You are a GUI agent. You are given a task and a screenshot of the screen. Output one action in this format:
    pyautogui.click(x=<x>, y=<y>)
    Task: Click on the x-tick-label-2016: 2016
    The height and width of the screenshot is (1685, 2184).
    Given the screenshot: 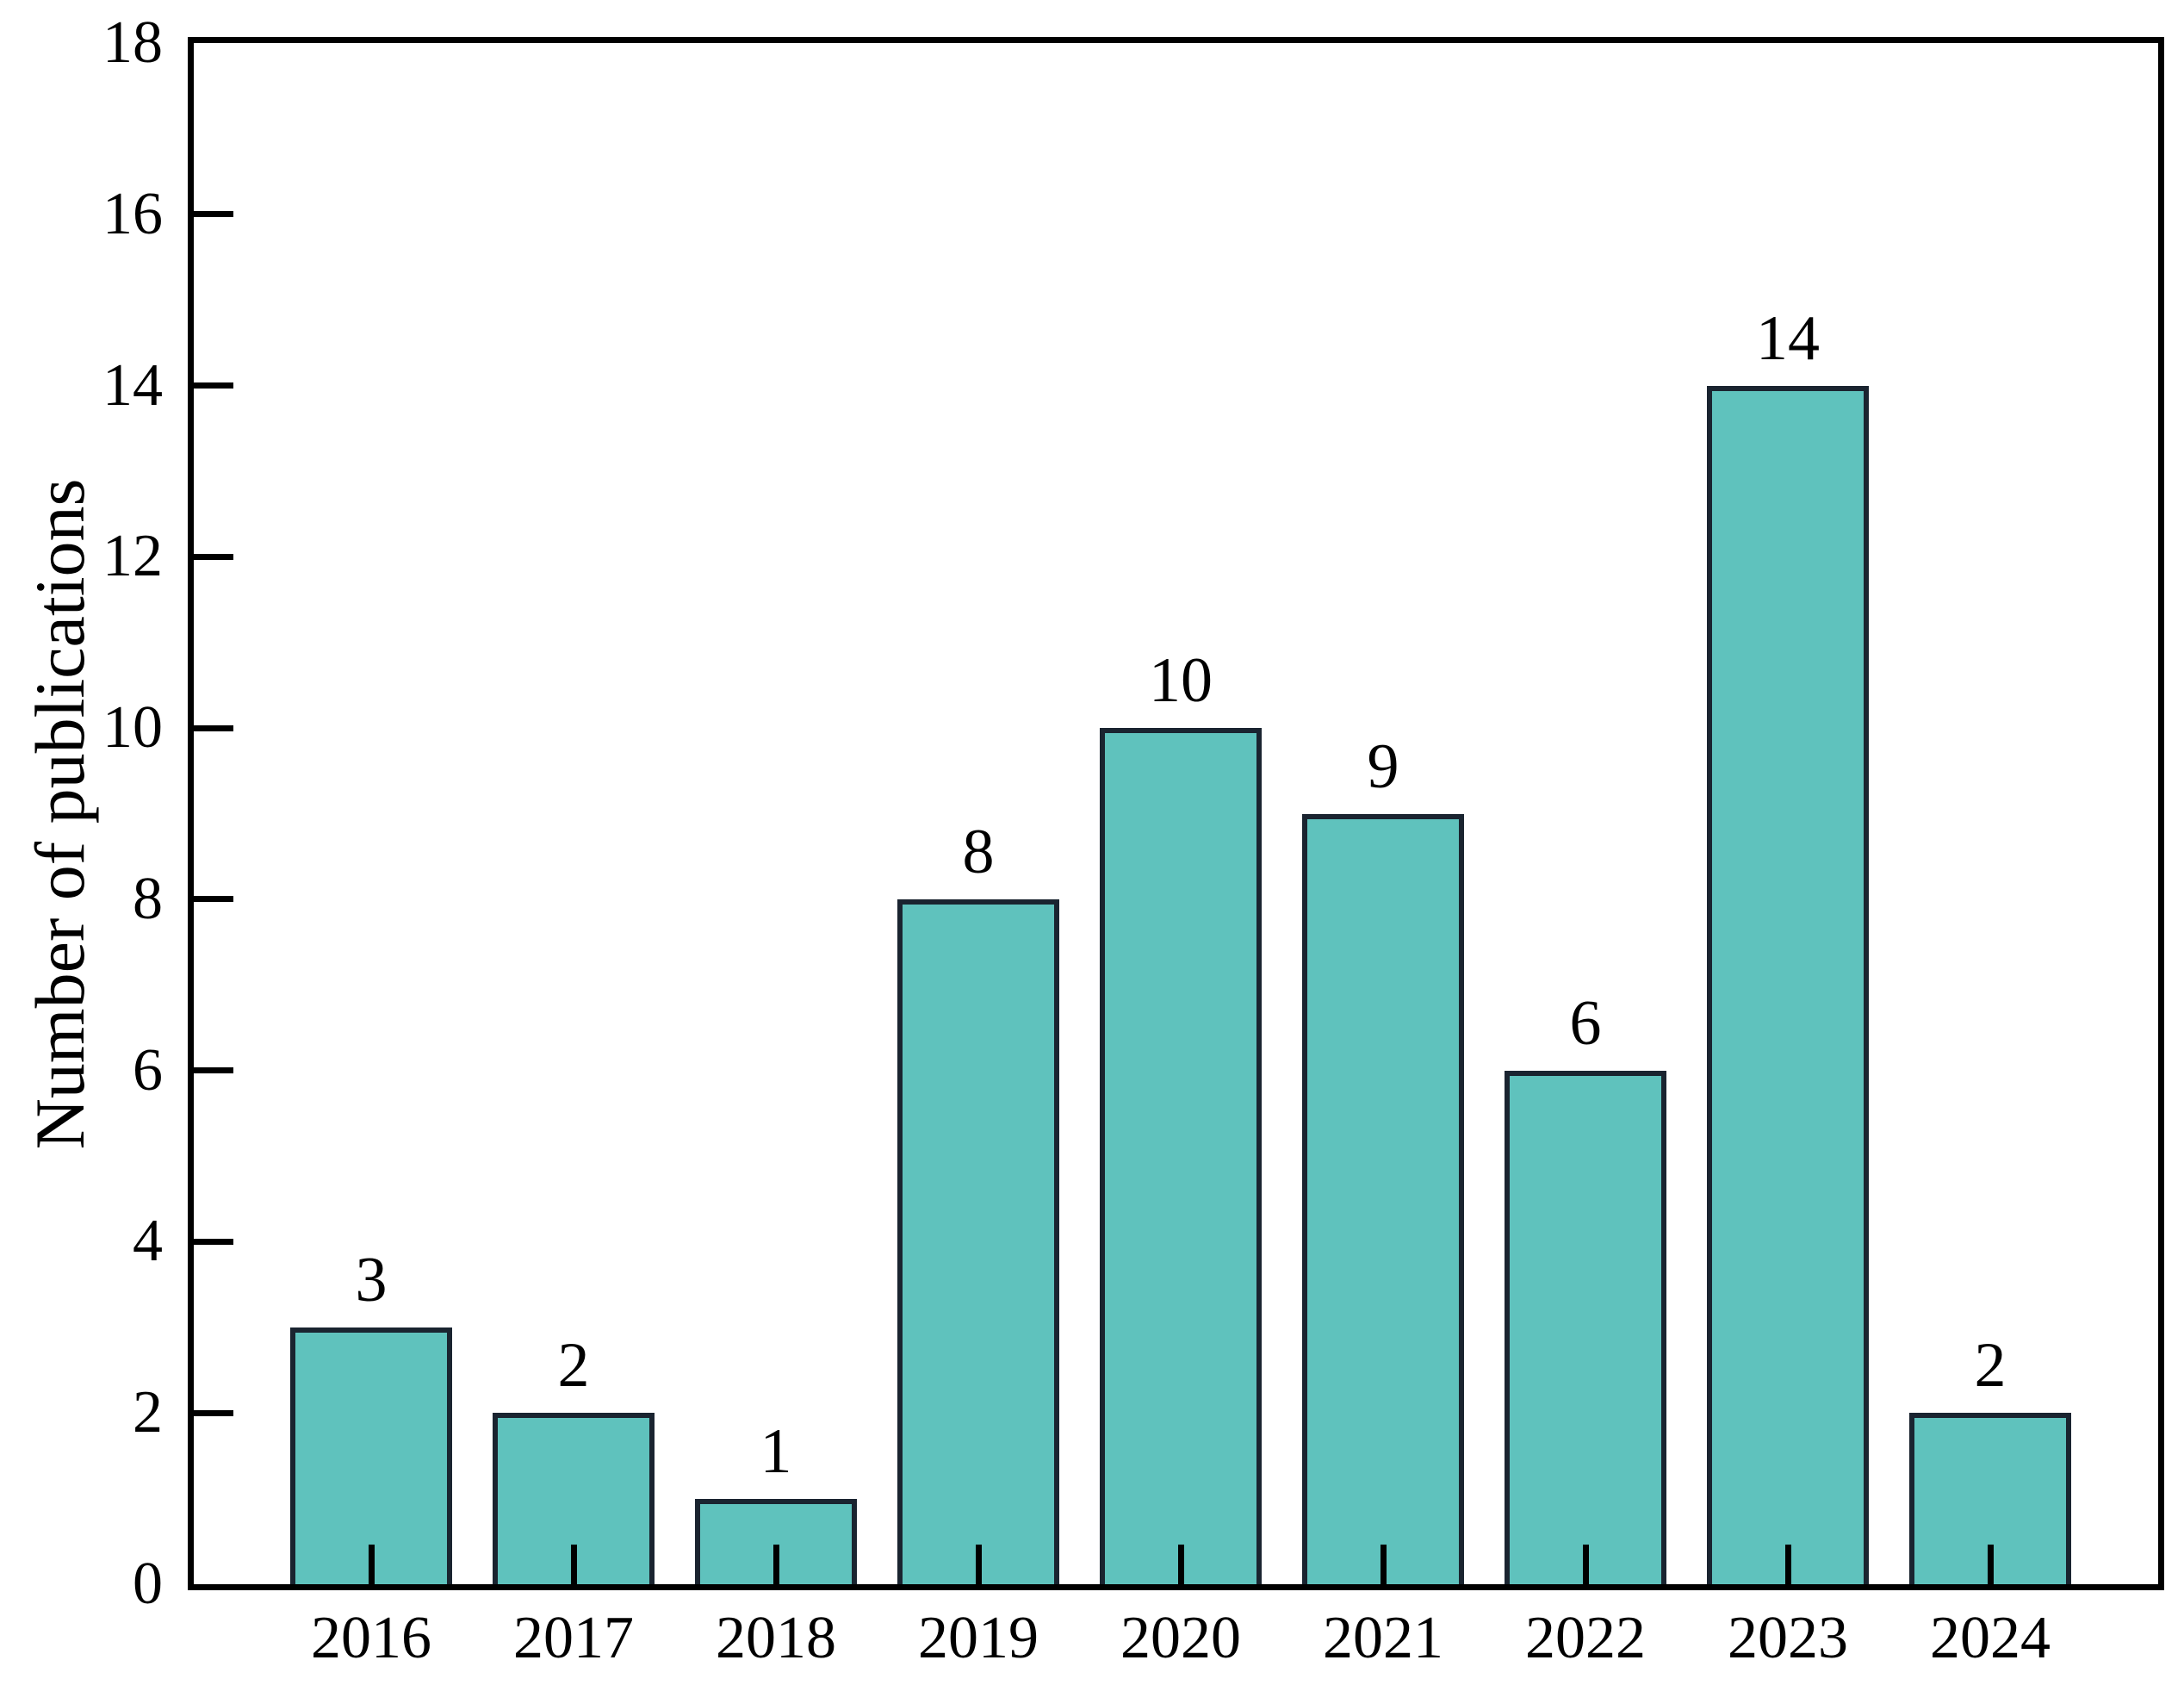 What is the action you would take?
    pyautogui.click(x=371, y=1638)
    